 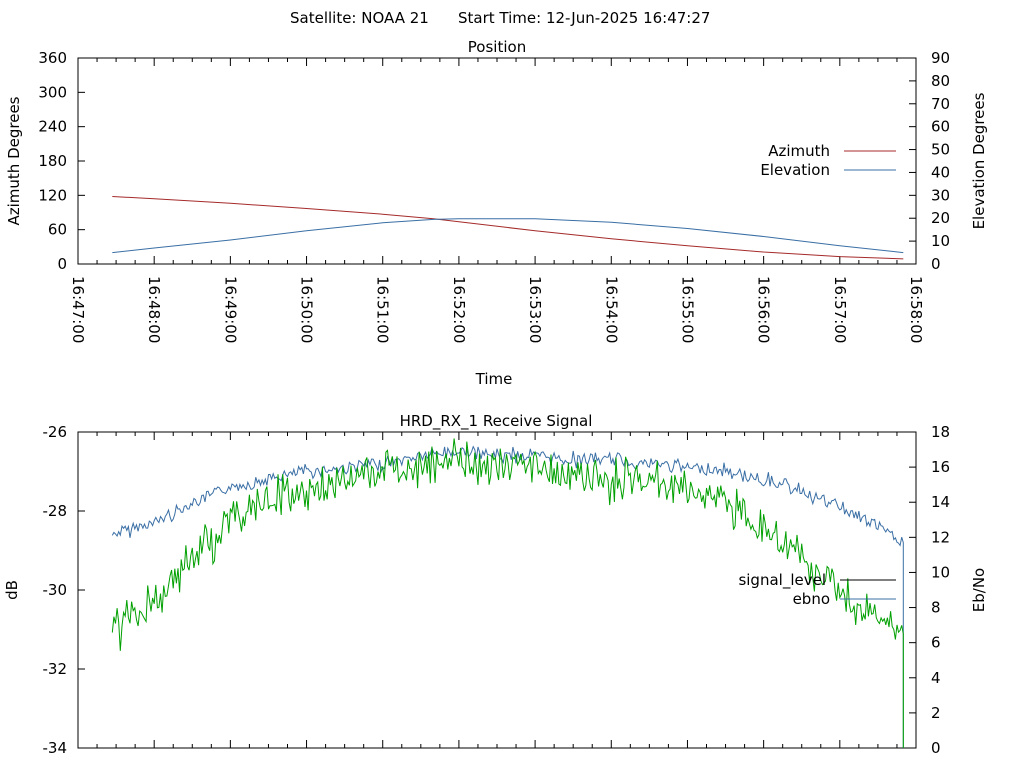 What do you see at coordinates (494, 379) in the screenshot?
I see `time-axis-label: Time` at bounding box center [494, 379].